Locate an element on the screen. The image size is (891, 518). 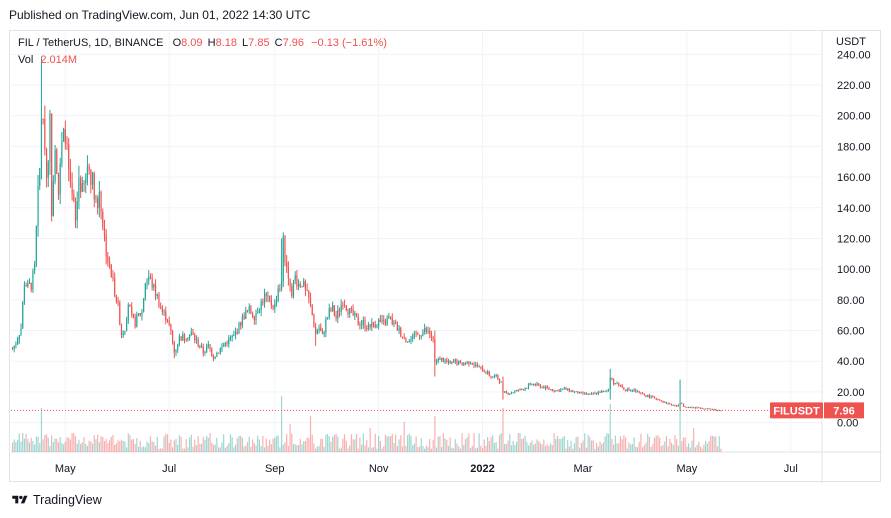
legend-low-label: L is located at coordinates (245, 43).